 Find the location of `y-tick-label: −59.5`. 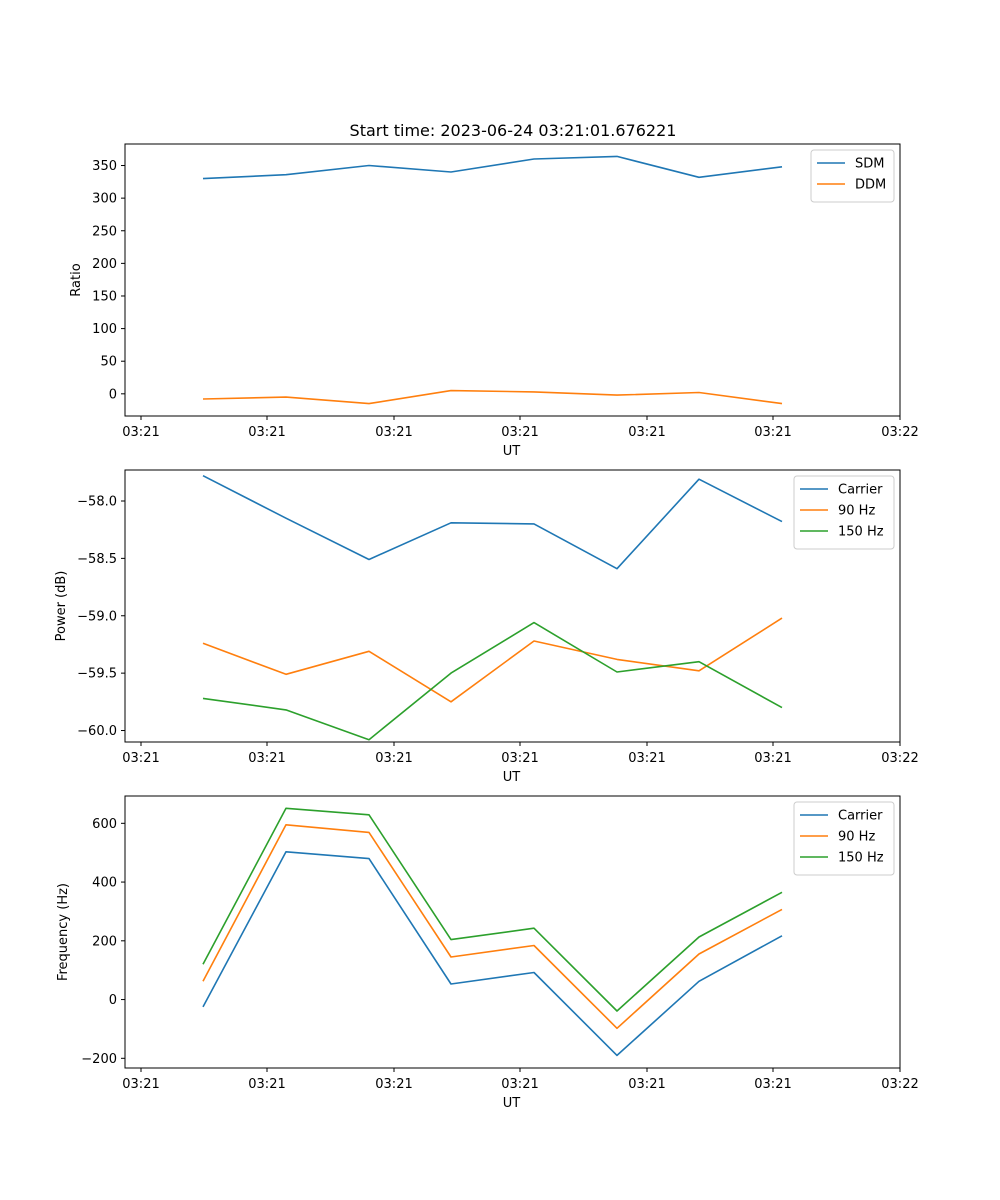

y-tick-label: −59.5 is located at coordinates (97, 674).